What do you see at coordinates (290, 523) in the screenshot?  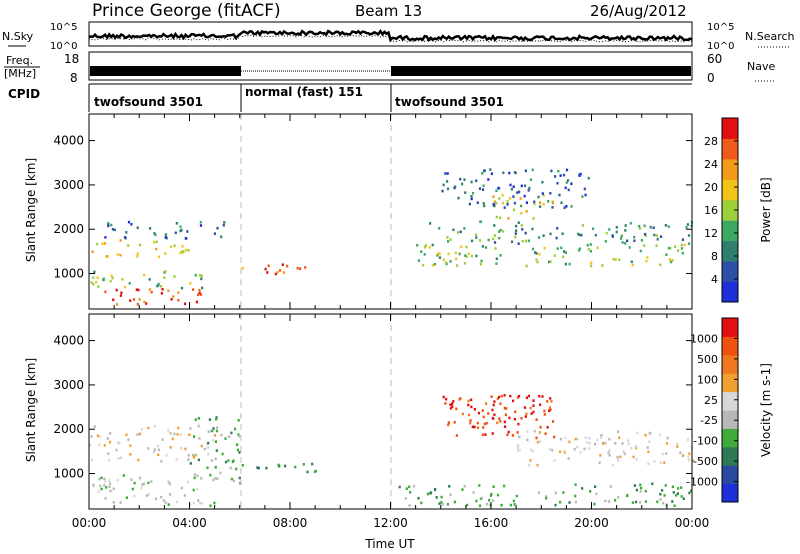 I see `time-tick-label: 08:00` at bounding box center [290, 523].